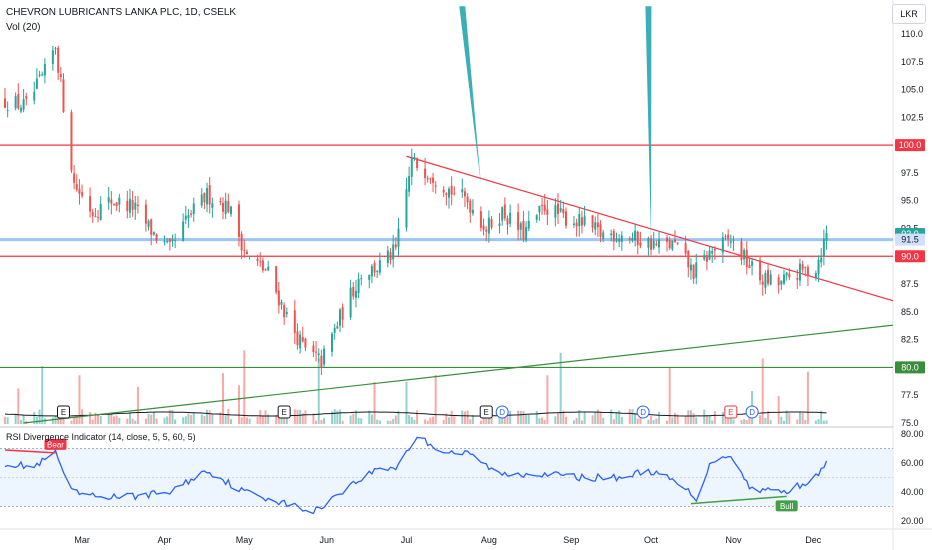 This screenshot has height=550, width=932. Describe the element at coordinates (55, 444) in the screenshot. I see `divergence-label-box` at that location.